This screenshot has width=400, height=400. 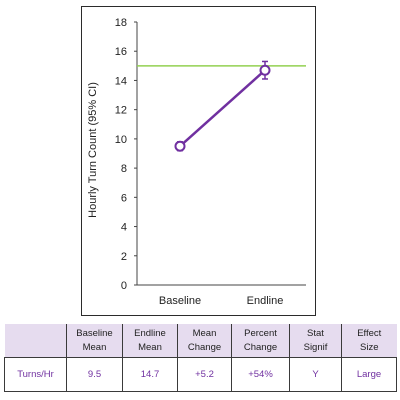 What do you see at coordinates (121, 81) in the screenshot?
I see `y-tick-label: 14` at bounding box center [121, 81].